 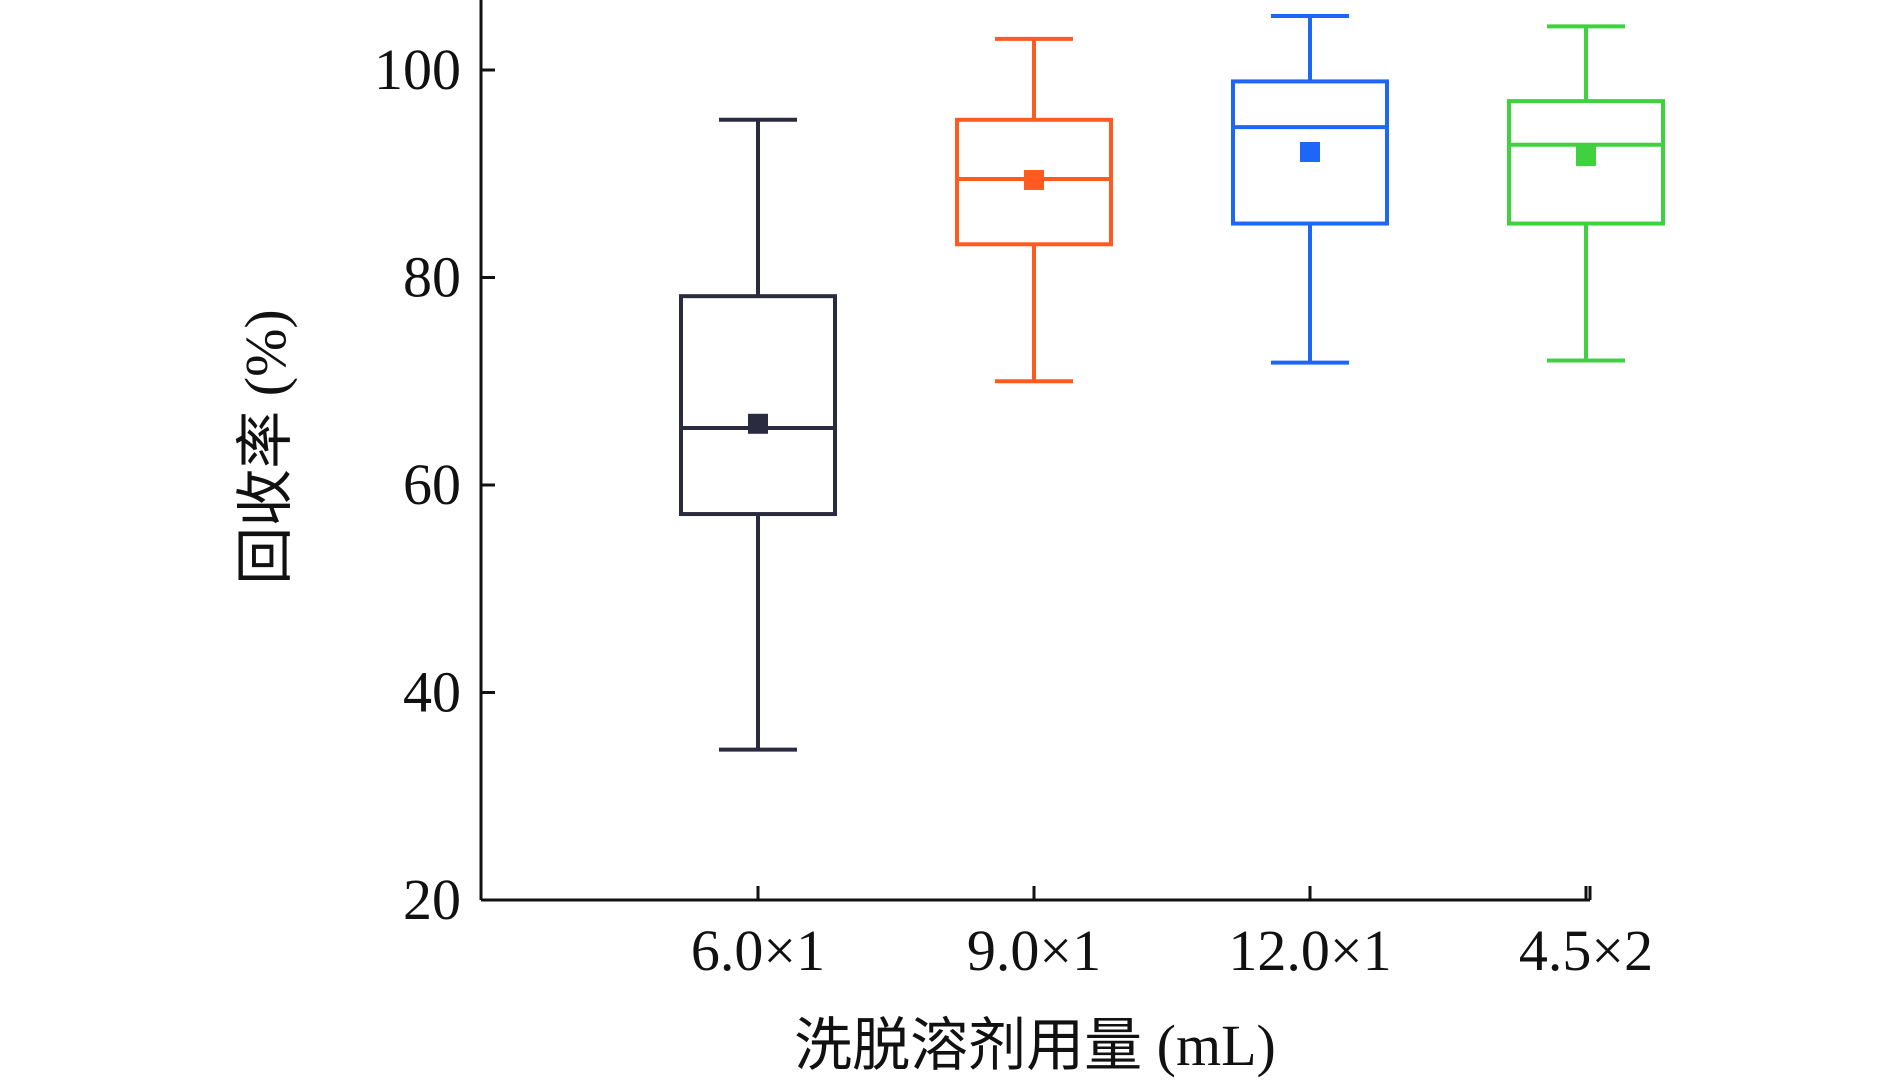 I want to click on y-axis-ticks: 20 40 60 80 100, so click(x=434, y=484).